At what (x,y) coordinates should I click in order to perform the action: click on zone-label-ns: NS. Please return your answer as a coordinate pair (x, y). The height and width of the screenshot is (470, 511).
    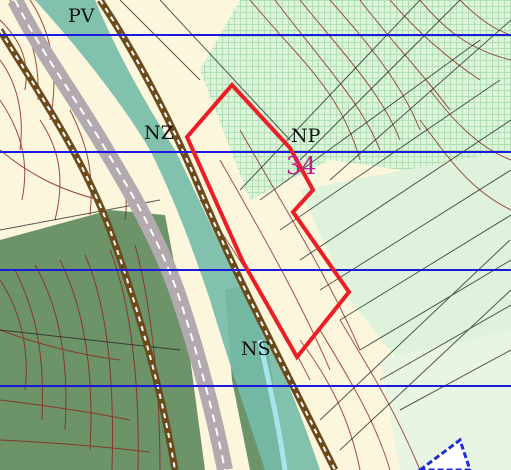
    Looking at the image, I should click on (256, 349).